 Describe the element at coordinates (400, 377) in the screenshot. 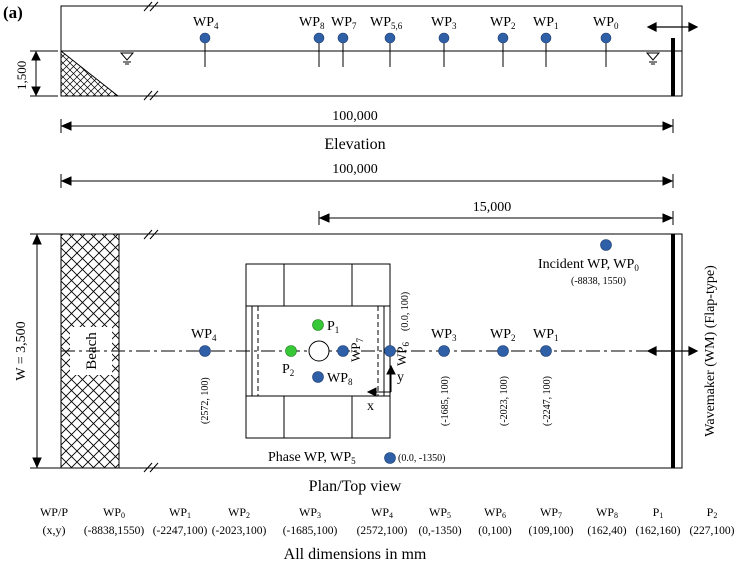

I see `axis-y-label: y` at that location.